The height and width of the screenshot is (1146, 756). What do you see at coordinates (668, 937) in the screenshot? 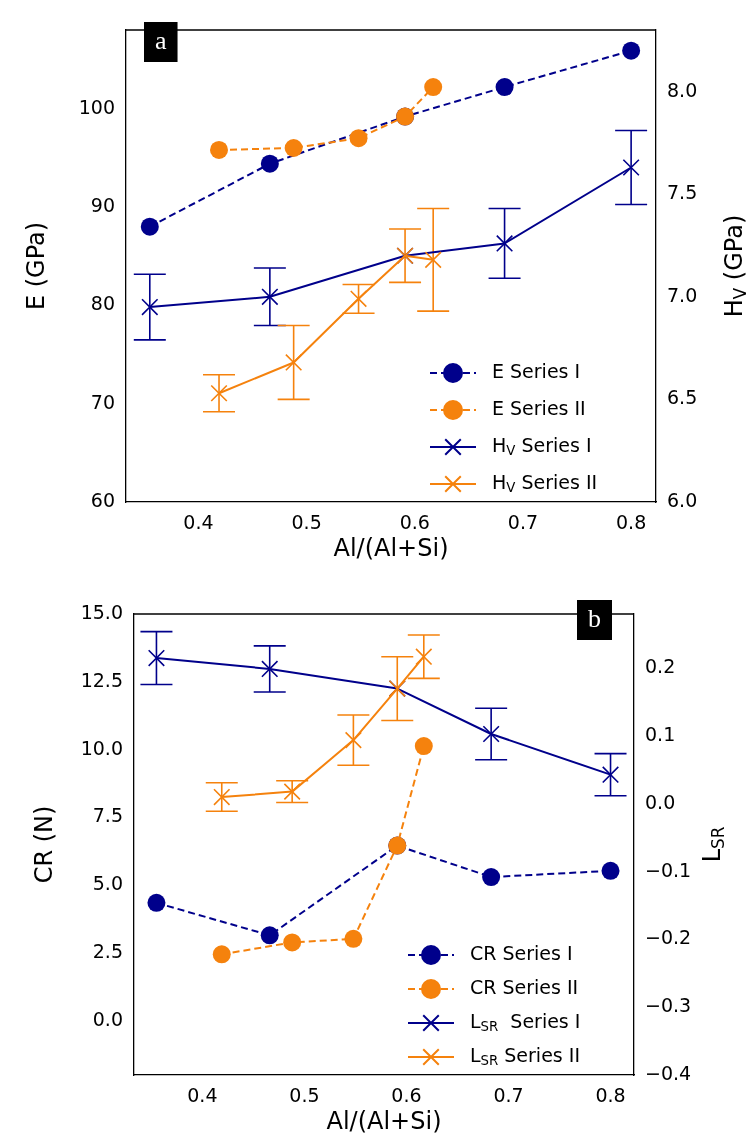
I see `y2-tick-label: −0.2` at bounding box center [668, 937].